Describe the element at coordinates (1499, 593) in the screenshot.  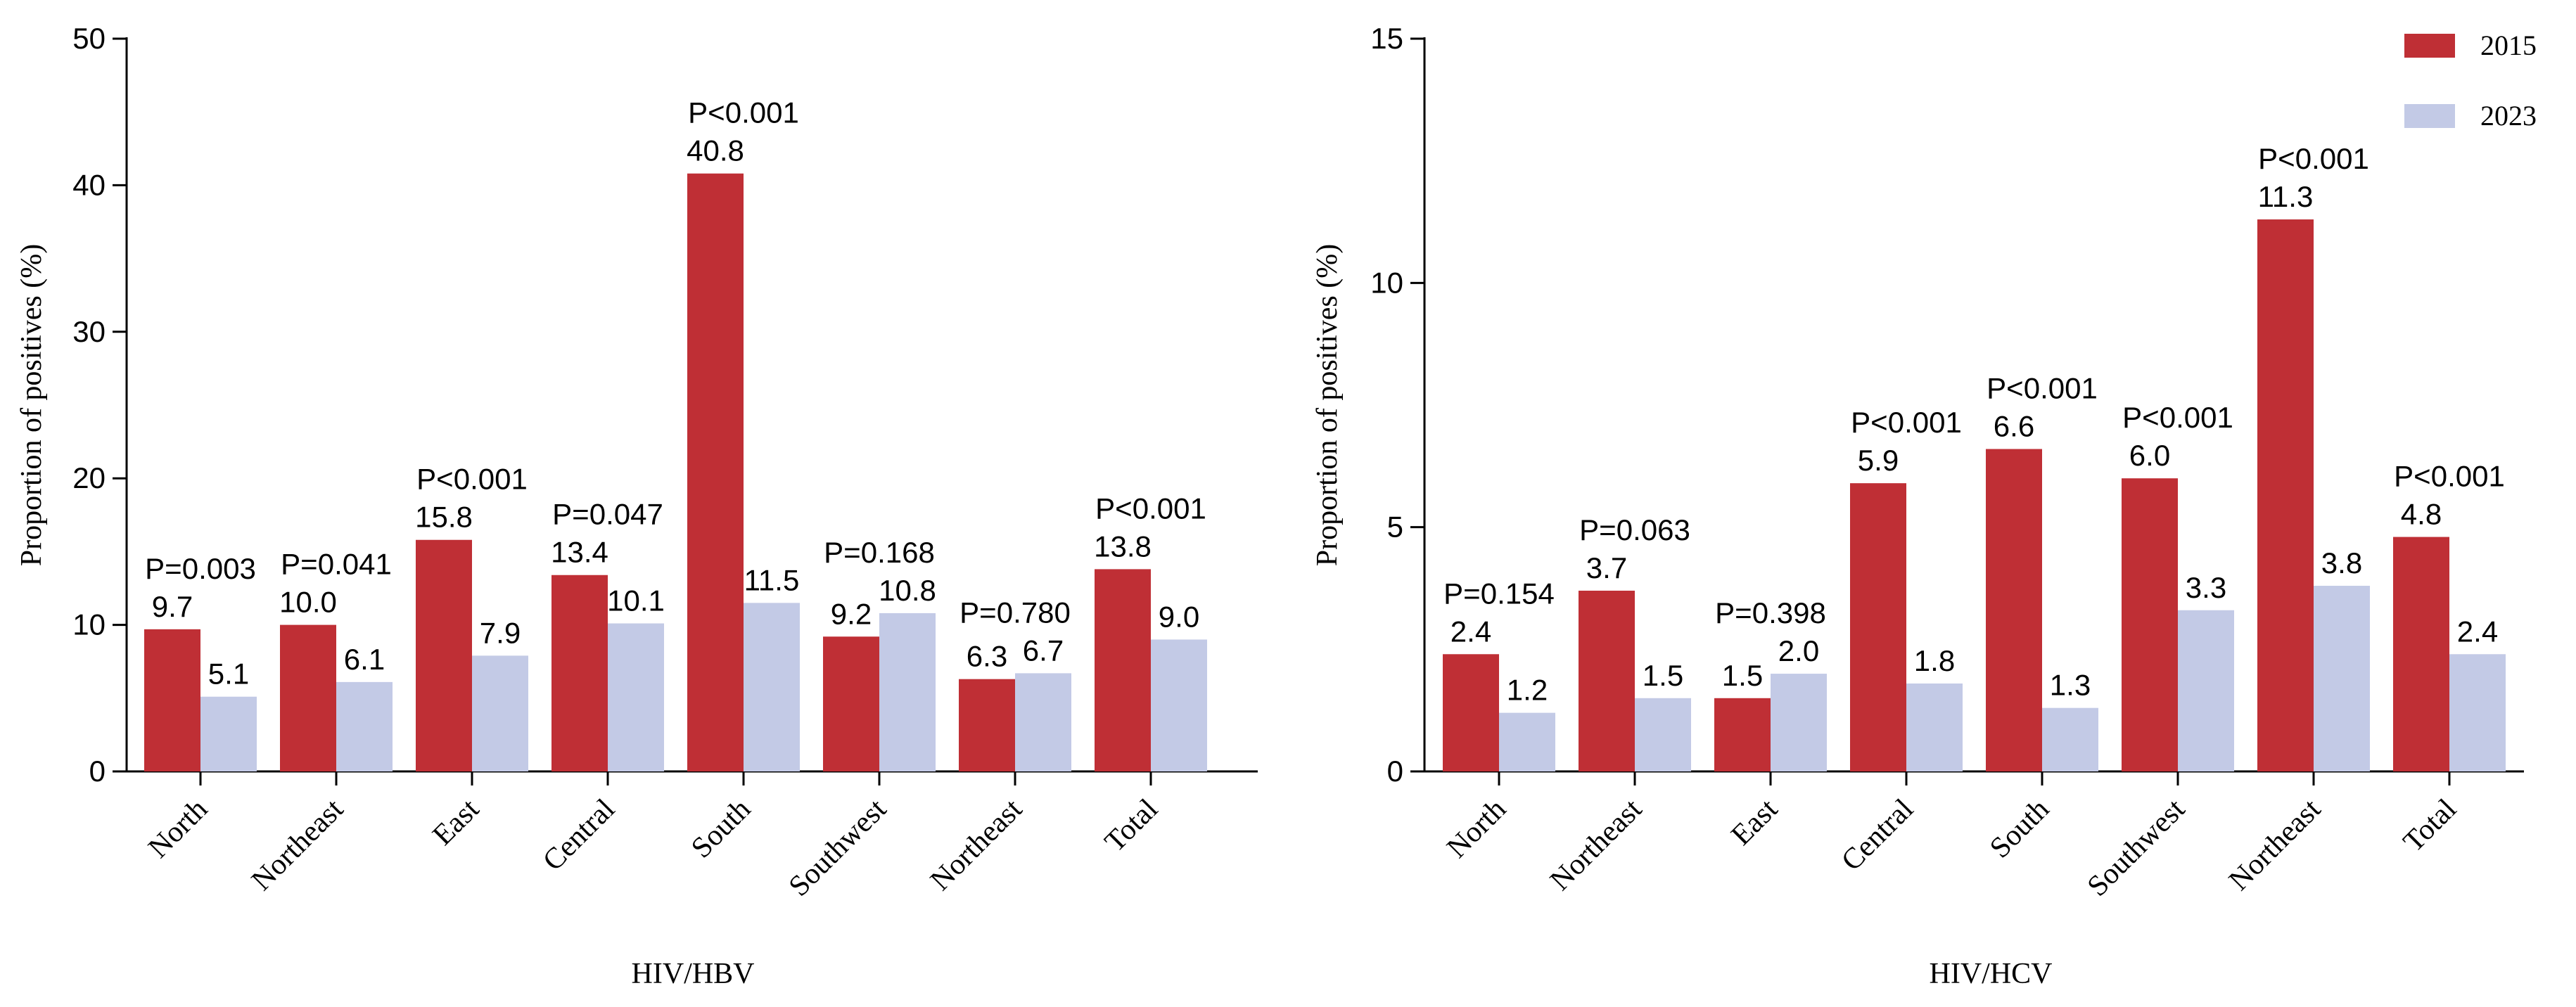
I see `p-value-label: P=0.154` at that location.